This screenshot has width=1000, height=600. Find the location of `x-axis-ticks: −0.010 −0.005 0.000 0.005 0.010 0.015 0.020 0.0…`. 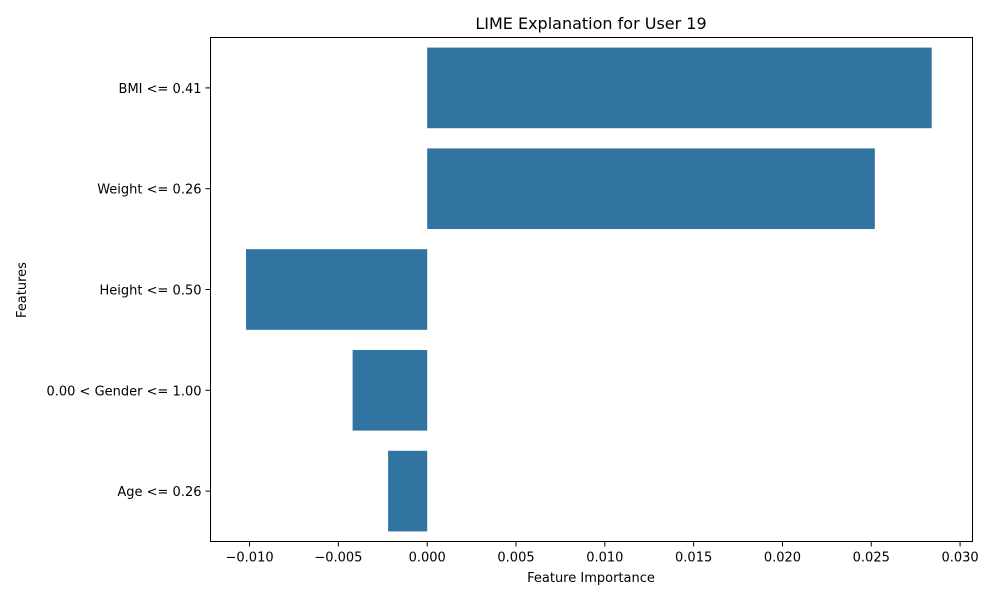

x-axis-ticks: −0.010 −0.005 0.000 0.005 0.010 0.015 0.020 0.0… is located at coordinates (602, 553).